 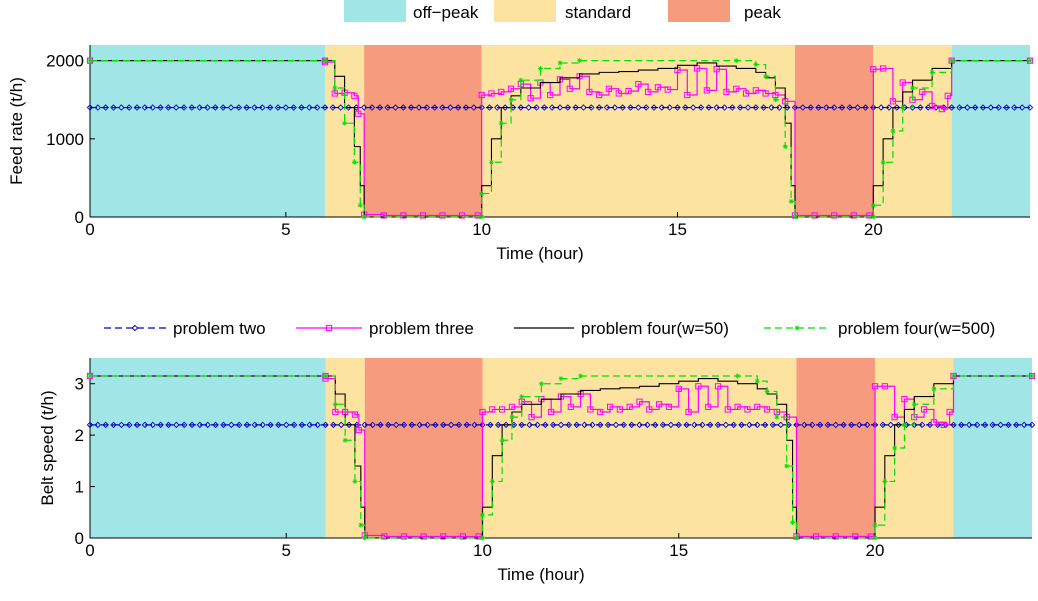 What do you see at coordinates (762, 12) in the screenshot?
I see `tariff-legend-label: peak` at bounding box center [762, 12].